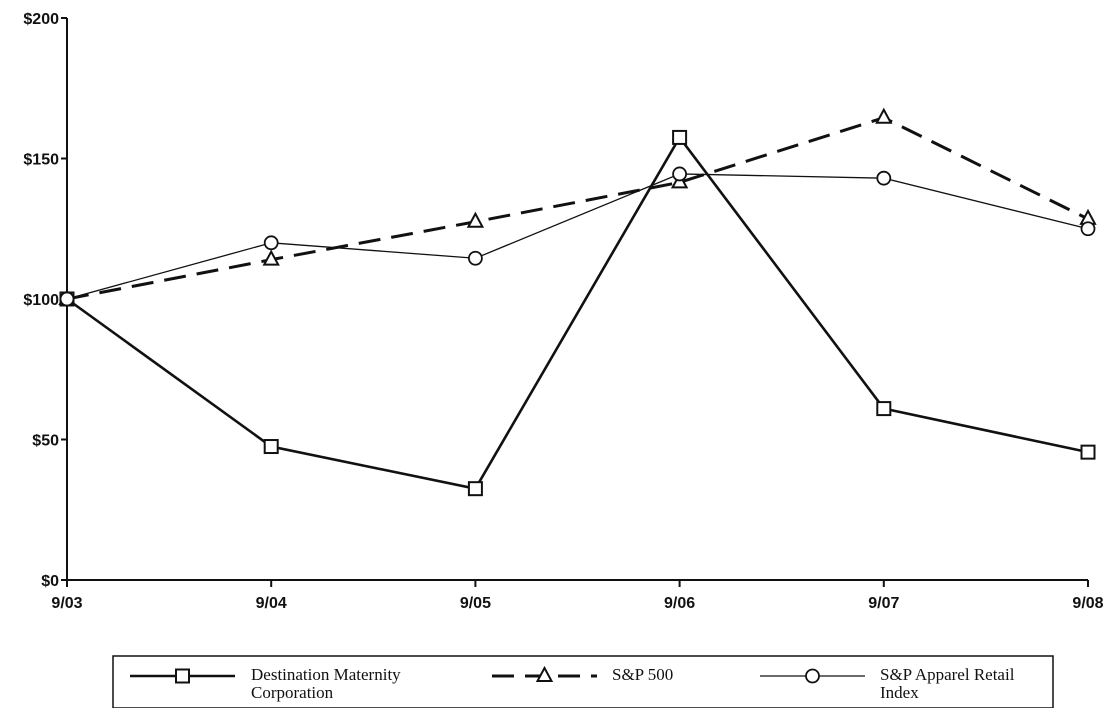  What do you see at coordinates (271, 603) in the screenshot?
I see `x-tick-label: 9/04` at bounding box center [271, 603].